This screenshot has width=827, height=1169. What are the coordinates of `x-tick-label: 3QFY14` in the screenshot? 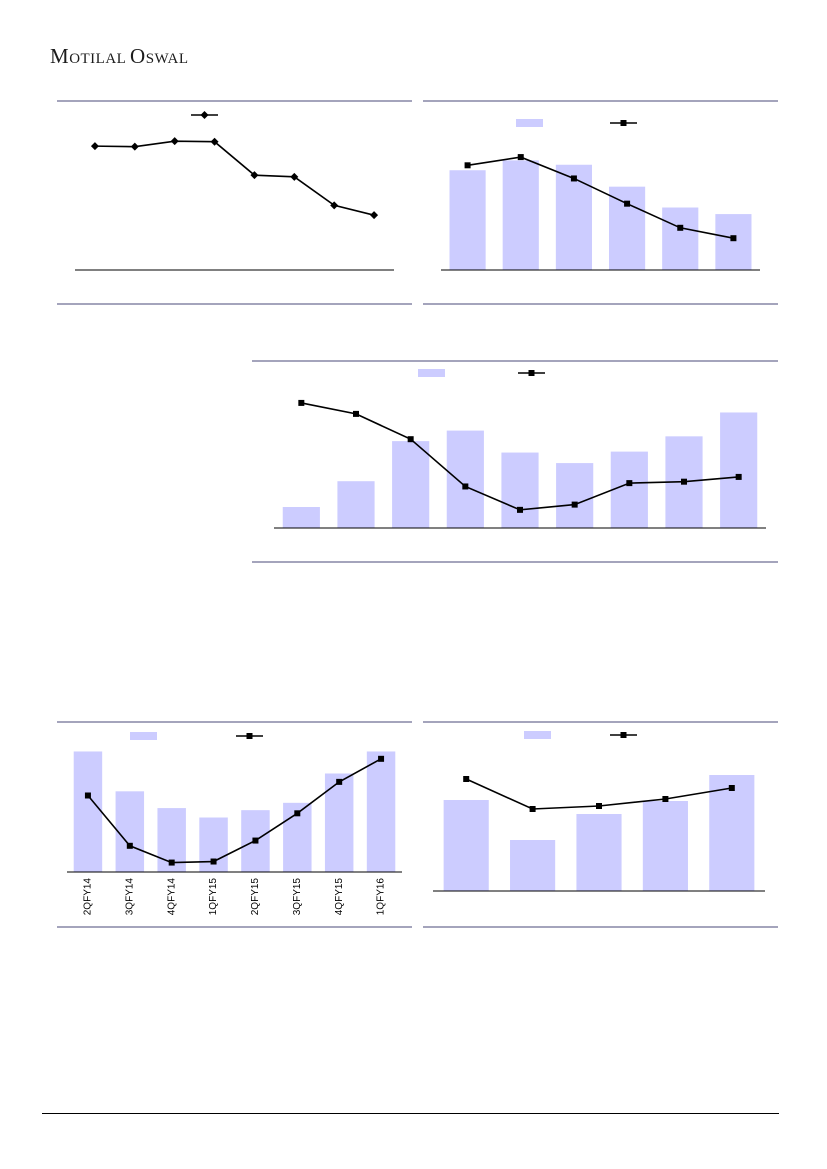 It's located at (129, 897).